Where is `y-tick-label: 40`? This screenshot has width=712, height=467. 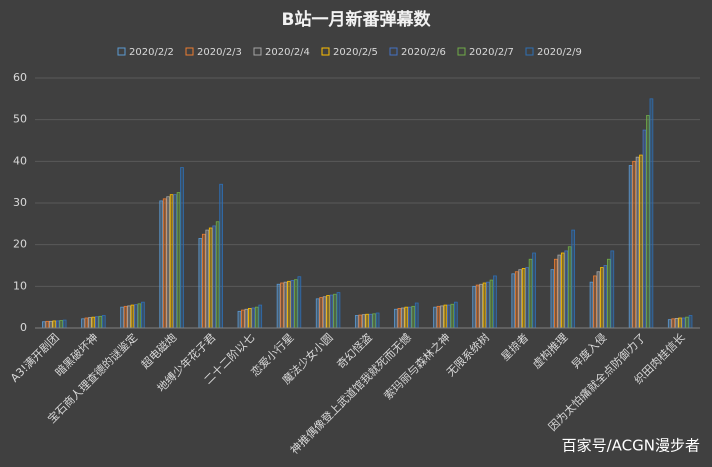
y-tick-label: 40 is located at coordinates (20, 160).